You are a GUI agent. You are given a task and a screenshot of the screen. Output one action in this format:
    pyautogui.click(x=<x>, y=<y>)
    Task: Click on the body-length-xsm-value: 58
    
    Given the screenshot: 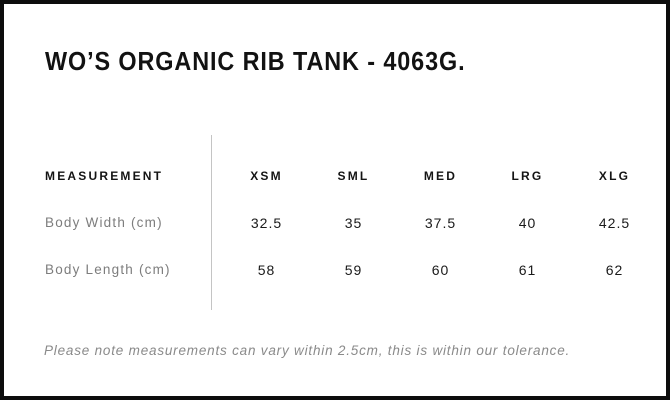 What is the action you would take?
    pyautogui.click(x=266, y=269)
    